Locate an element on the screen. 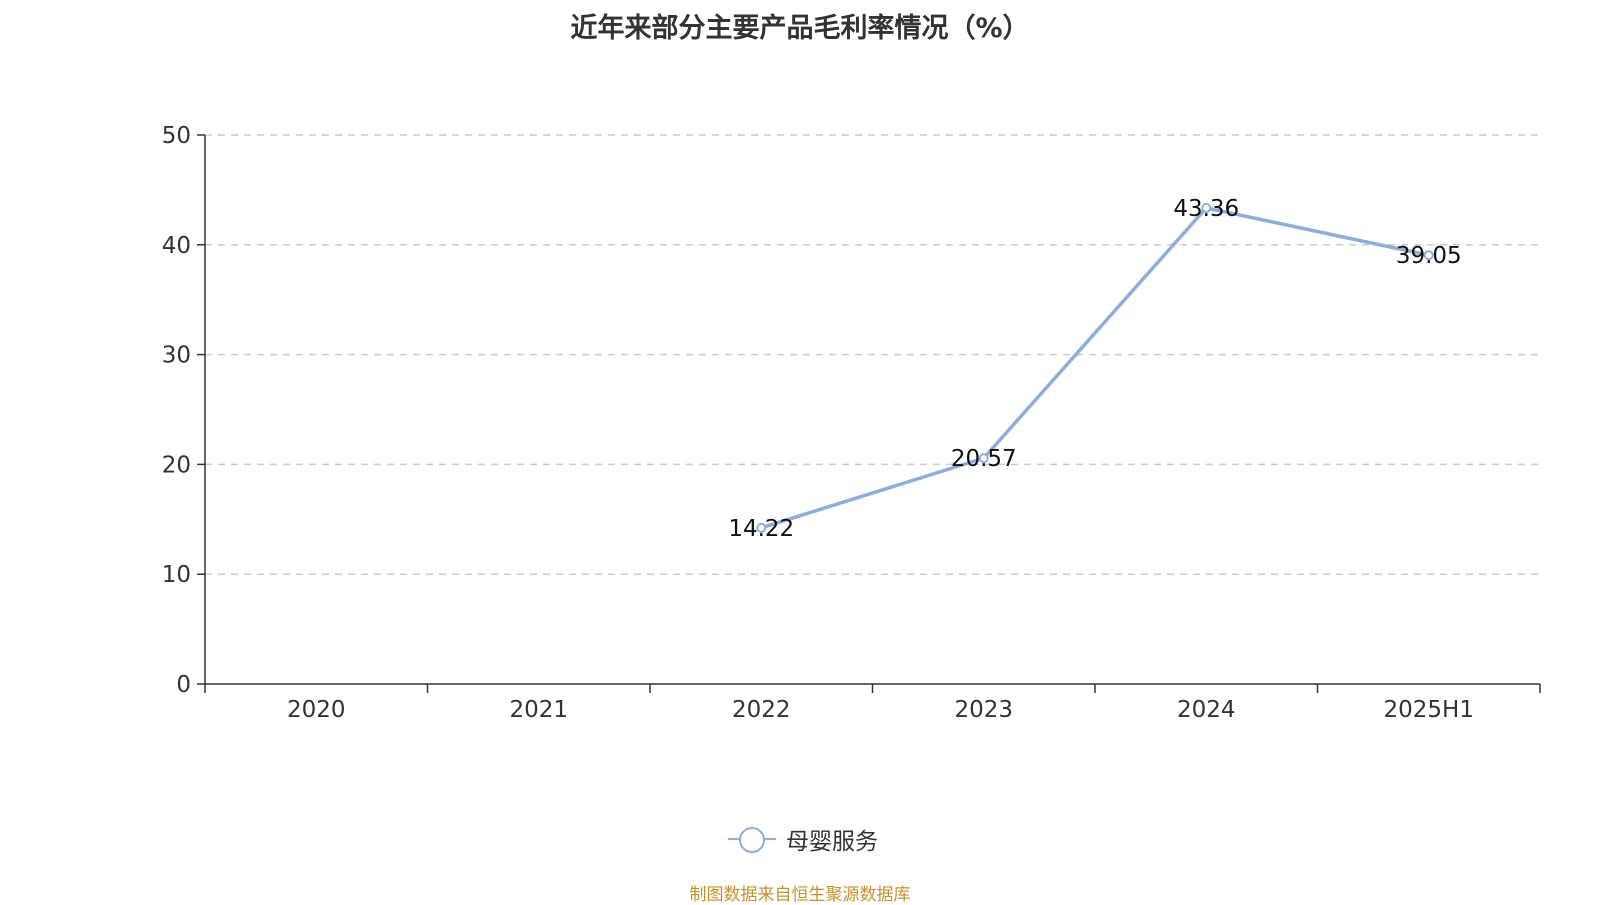 Image resolution: width=1600 pixels, height=905 pixels. data-label: 43.36 is located at coordinates (1206, 209).